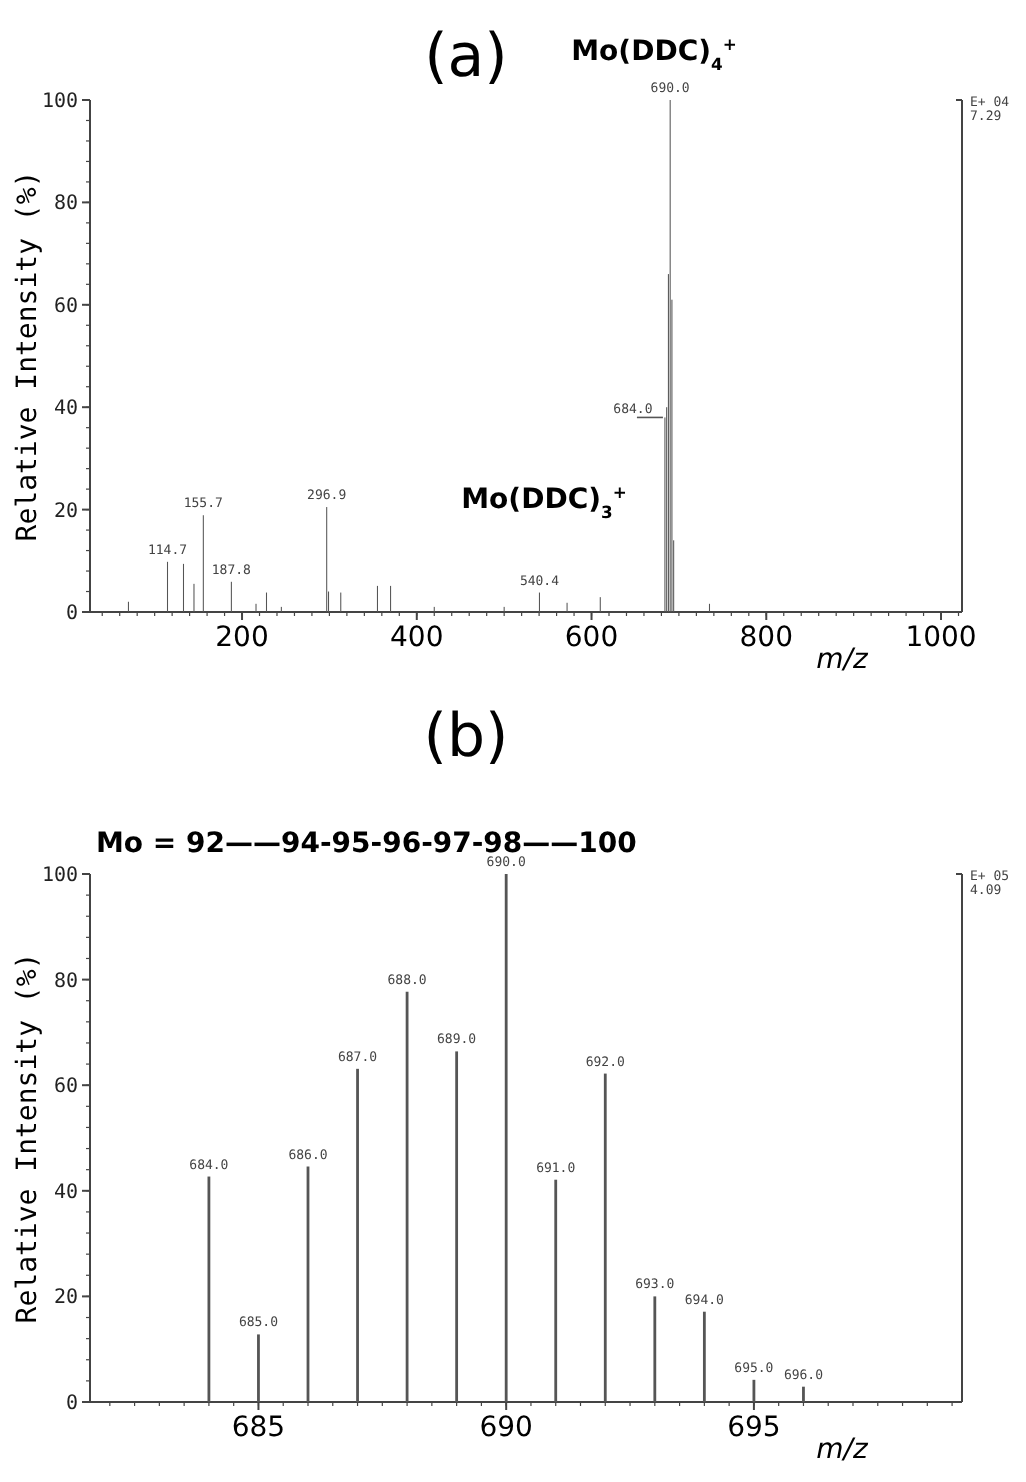  Describe the element at coordinates (591, 638) in the screenshot. I see `x-tick-label: 600` at that location.